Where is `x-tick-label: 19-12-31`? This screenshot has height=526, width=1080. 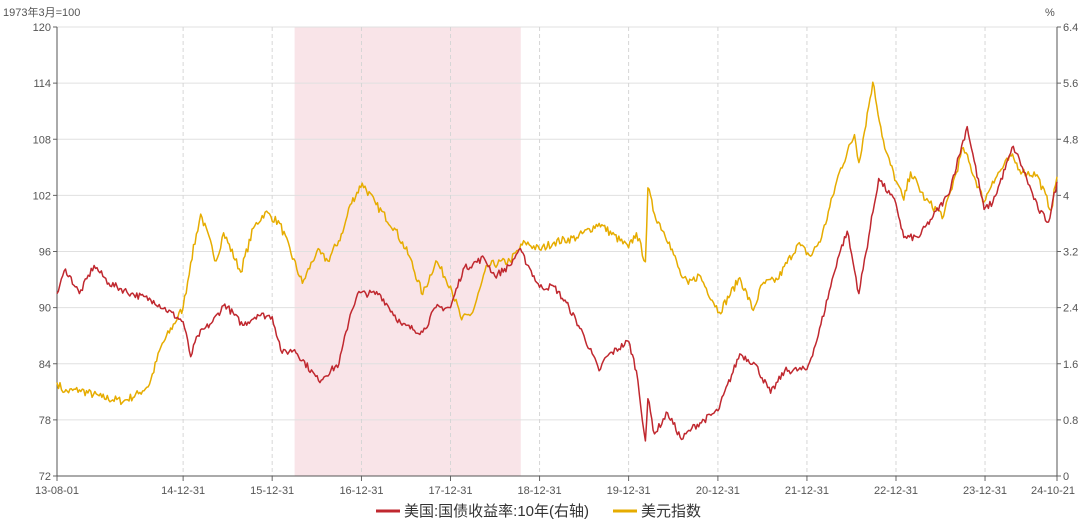
x-tick-label: 19-12-31 is located at coordinates (629, 491).